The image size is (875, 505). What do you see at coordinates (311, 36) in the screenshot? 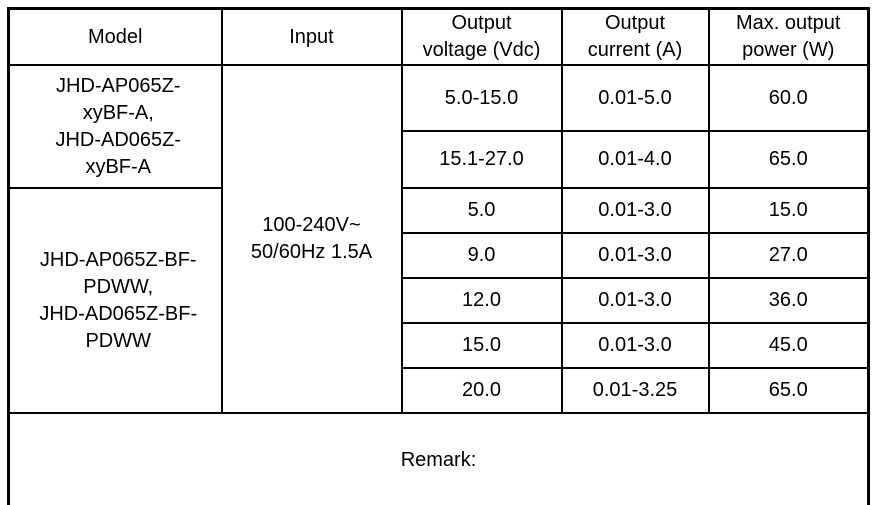
I see `col-header-input: Input` at bounding box center [311, 36].